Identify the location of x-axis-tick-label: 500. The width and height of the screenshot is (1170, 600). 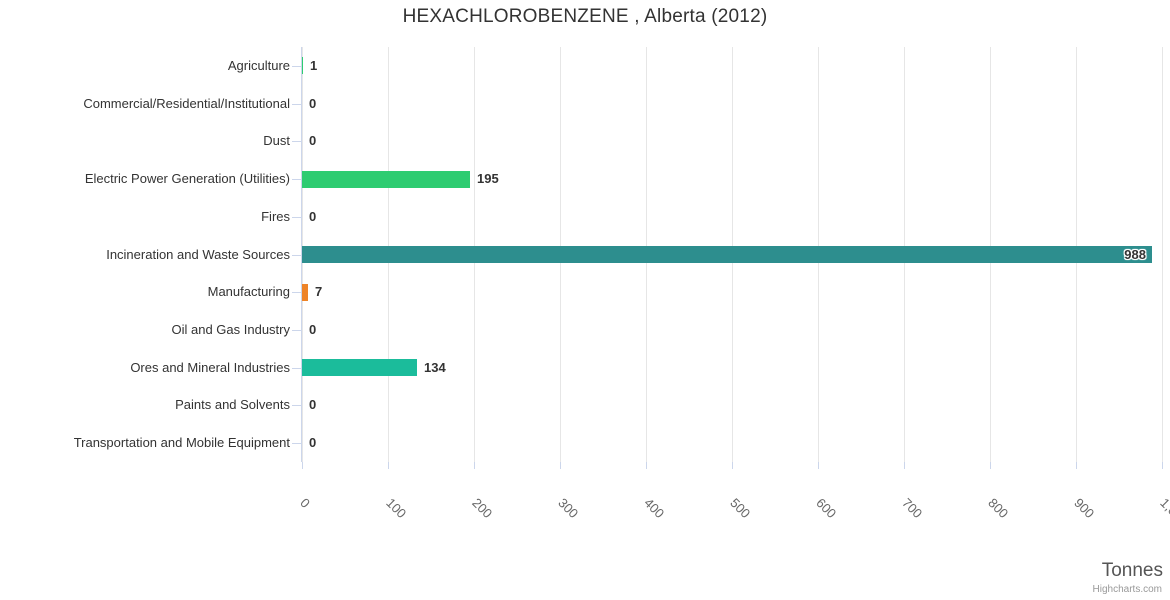
(740, 508).